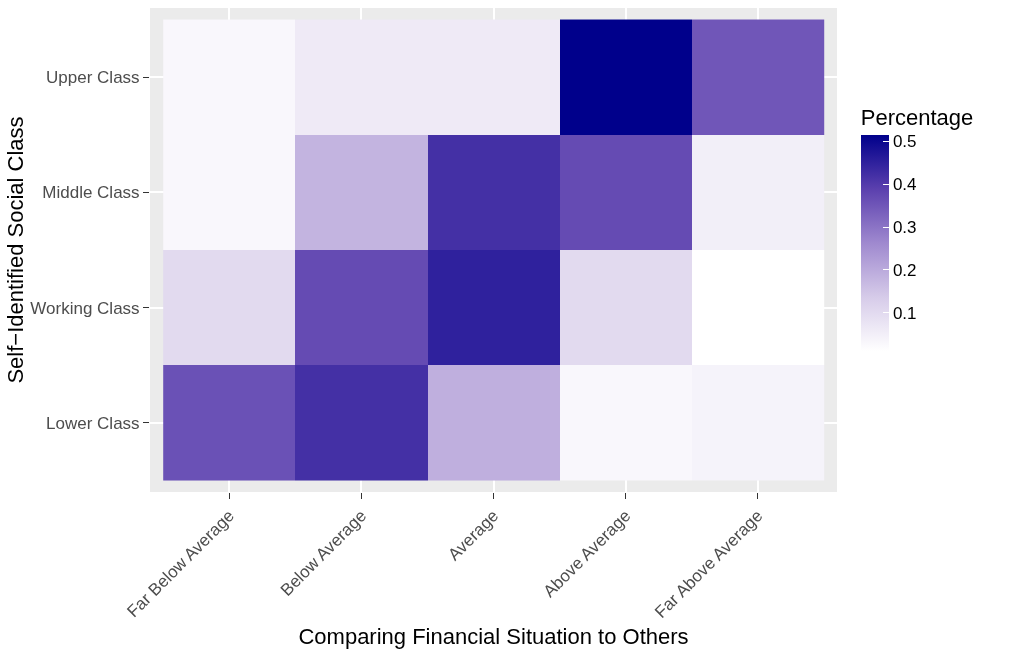  I want to click on y-tick-label: Middle Class, so click(91, 193).